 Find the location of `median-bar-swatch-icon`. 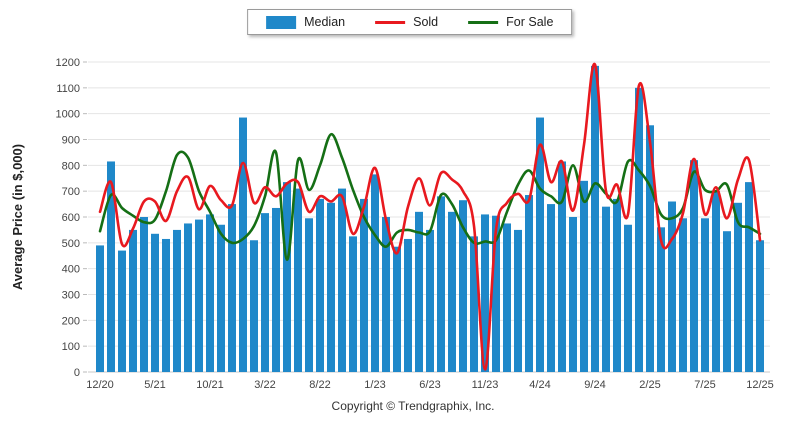

median-bar-swatch-icon is located at coordinates (281, 22).